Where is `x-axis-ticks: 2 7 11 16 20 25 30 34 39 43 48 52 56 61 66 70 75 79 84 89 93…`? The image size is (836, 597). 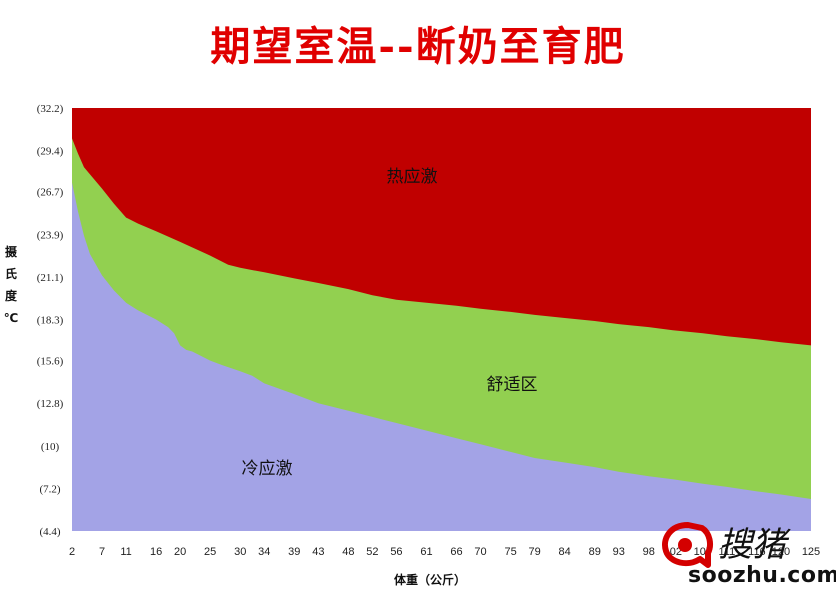
x-axis-ticks: 2 7 11 16 20 25 30 34 39 43 48 52 56 61 66 70 75 79 84 89 93… is located at coordinates (444, 552).